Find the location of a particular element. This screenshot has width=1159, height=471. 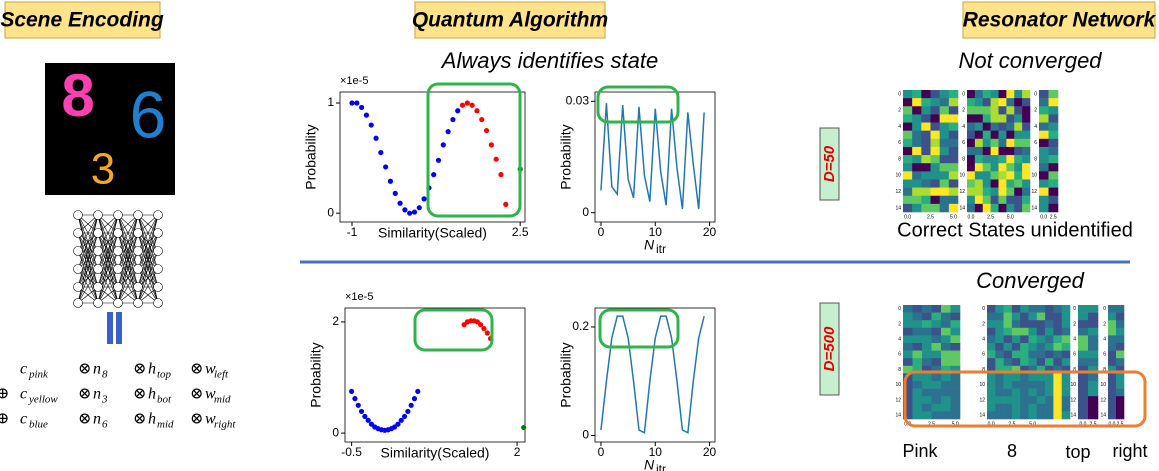

header: Quantum Algorithm is located at coordinates (510, 20).